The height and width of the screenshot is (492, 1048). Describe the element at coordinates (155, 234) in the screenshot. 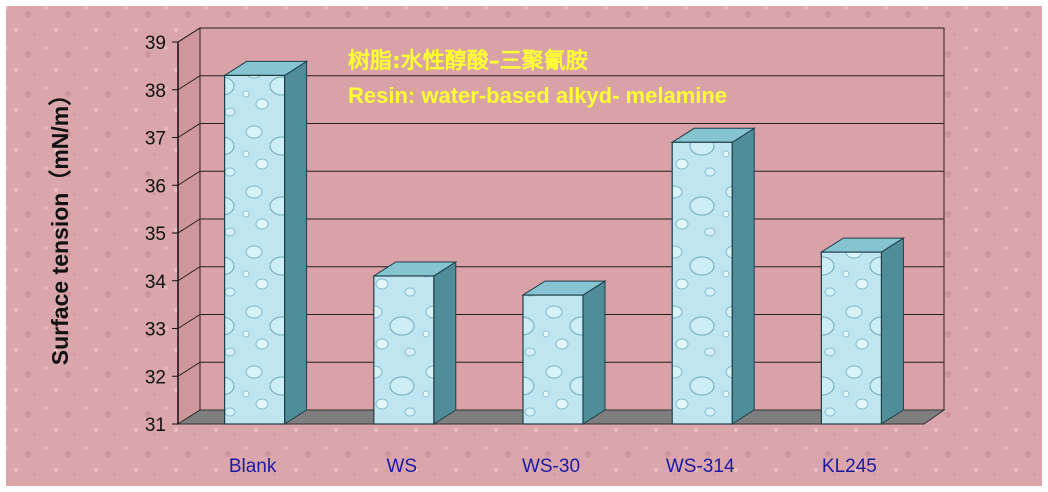

I see `y-tick-label: 35` at that location.